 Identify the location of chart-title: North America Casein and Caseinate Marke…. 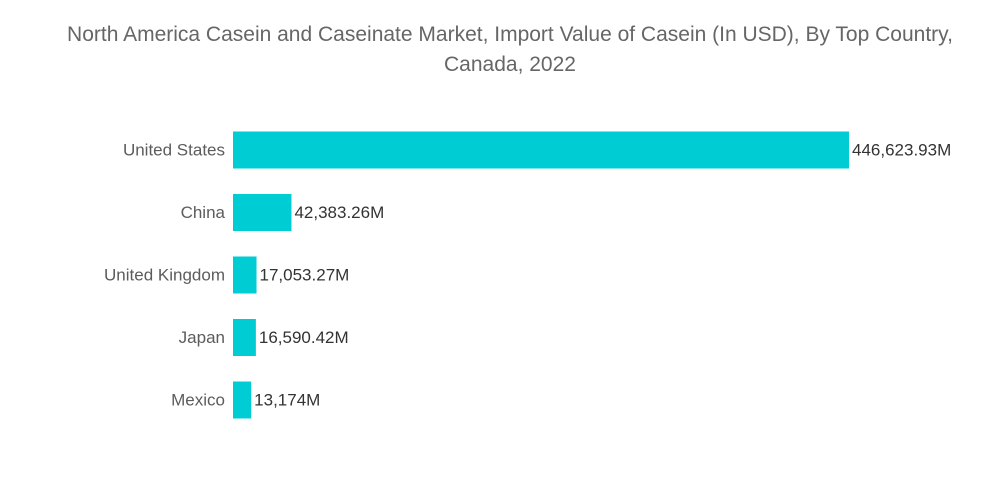
(510, 49).